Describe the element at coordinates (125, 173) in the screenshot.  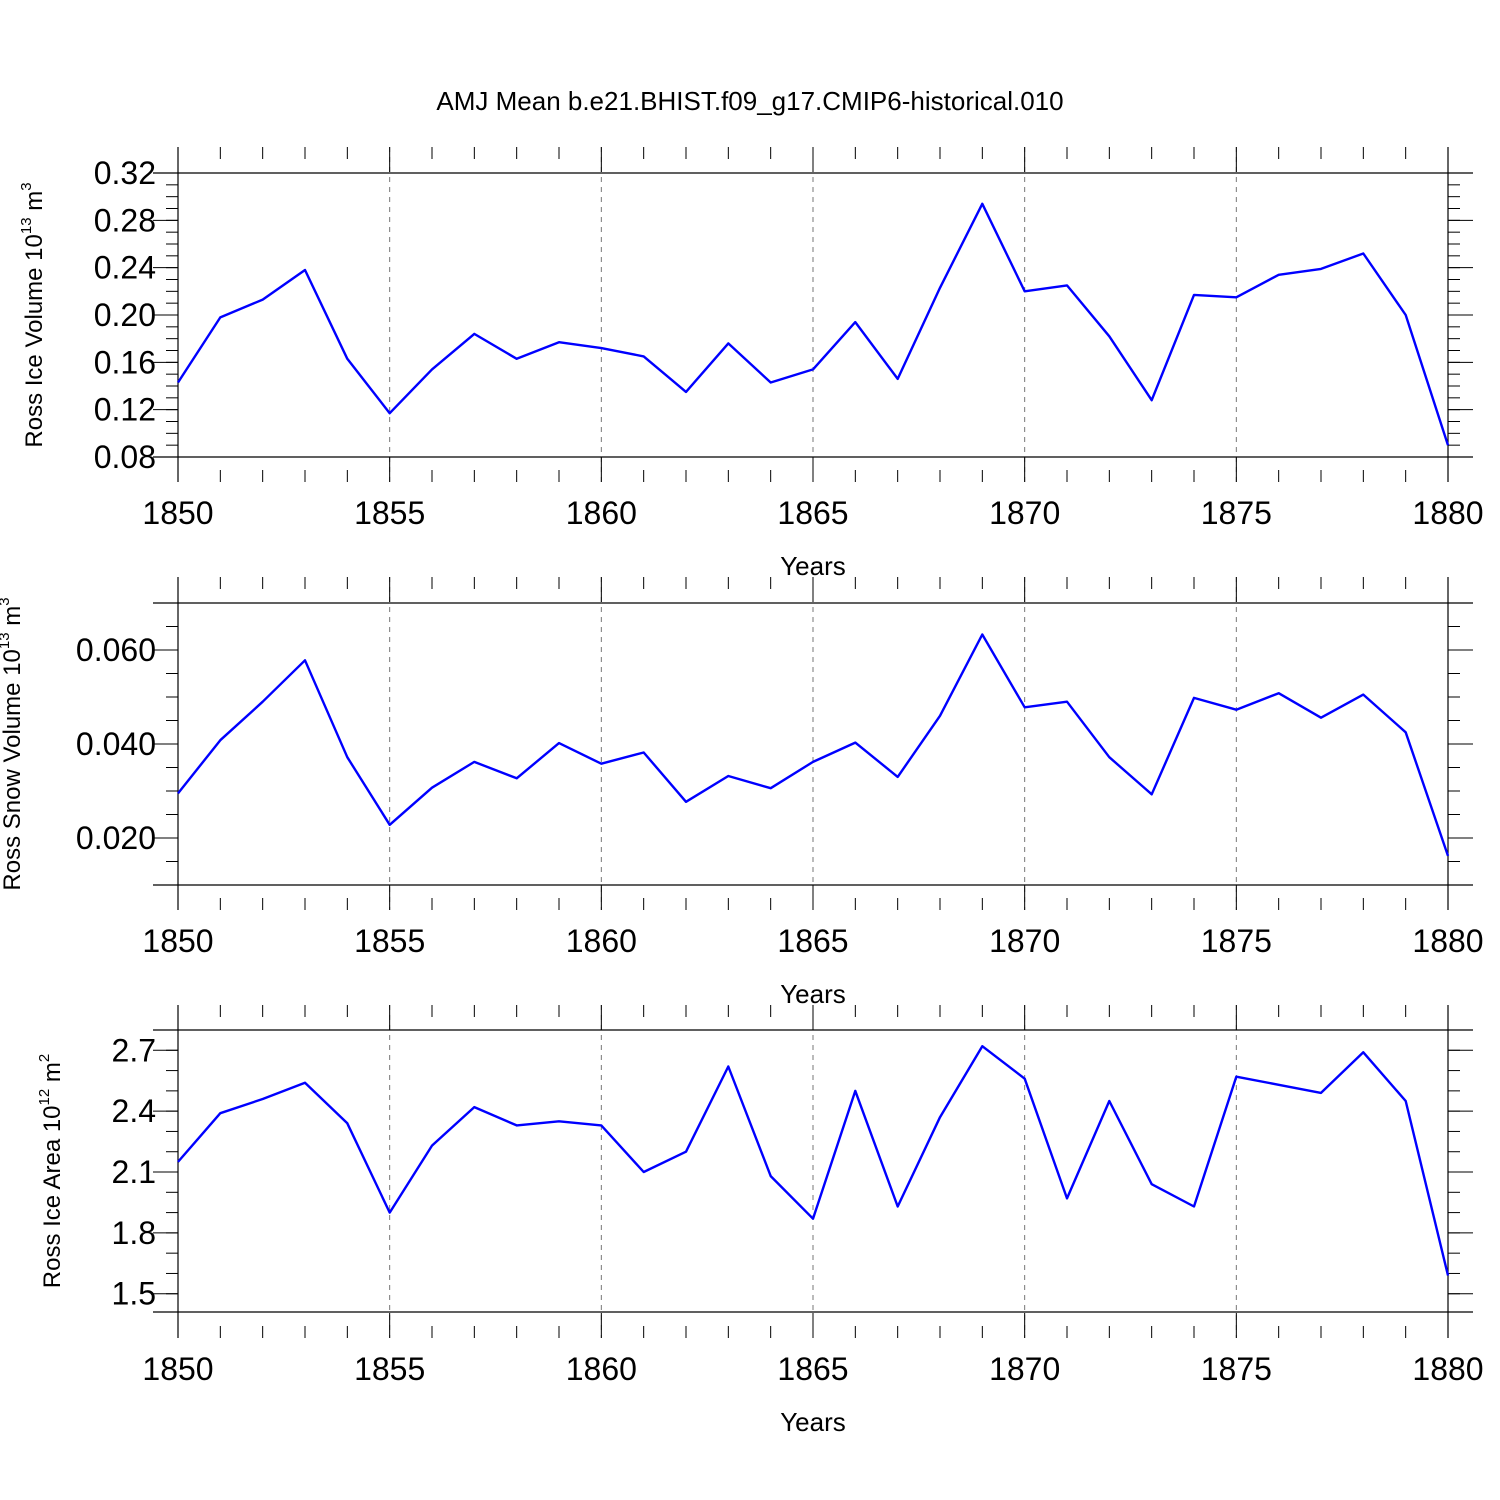
I see `y-tick-label: 0.32` at that location.